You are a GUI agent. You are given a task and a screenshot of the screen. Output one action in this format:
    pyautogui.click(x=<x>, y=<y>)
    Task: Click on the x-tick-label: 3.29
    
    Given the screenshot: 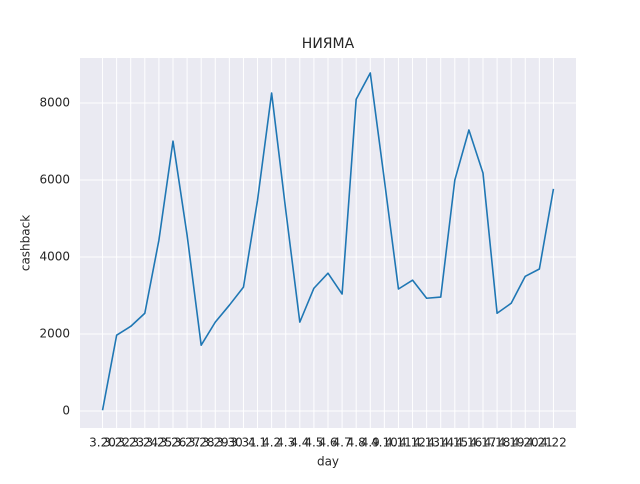 What is the action you would take?
    pyautogui.click(x=215, y=443)
    